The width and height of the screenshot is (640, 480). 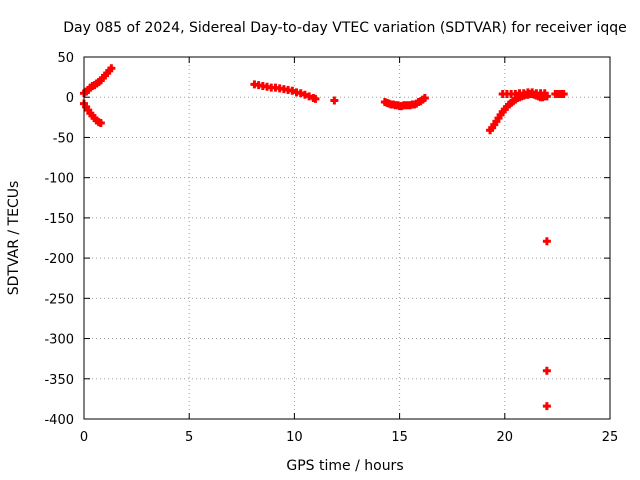 What do you see at coordinates (14, 238) in the screenshot?
I see `y-axis-label: SDTVAR / TECUs` at bounding box center [14, 238].